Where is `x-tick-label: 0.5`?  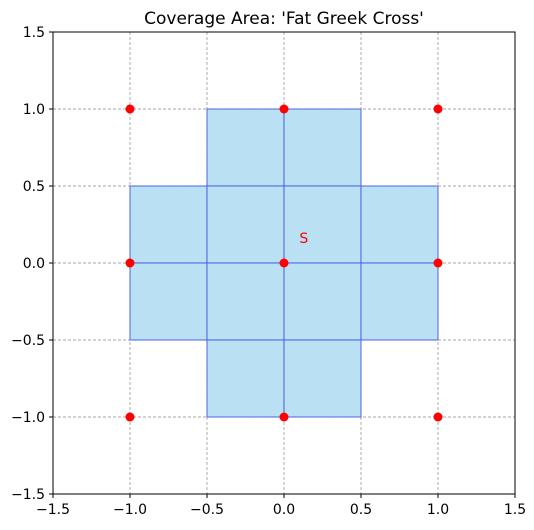
x-tick-label: 0.5 is located at coordinates (361, 510).